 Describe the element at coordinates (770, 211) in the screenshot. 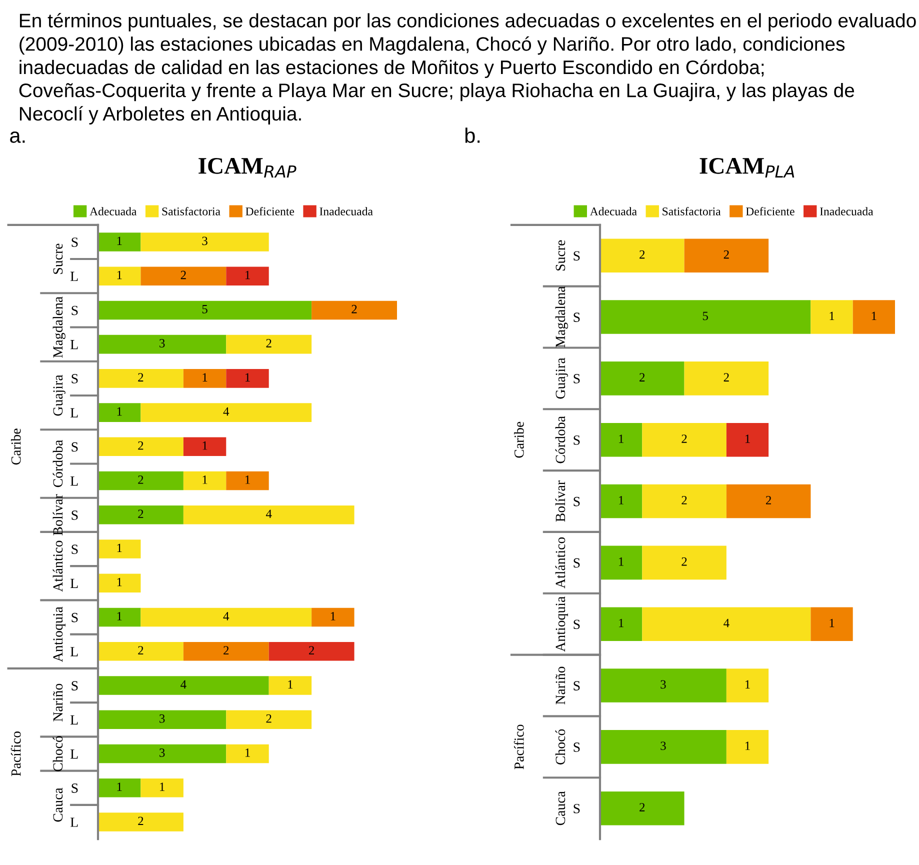

I see `legend-label: Deficiente` at that location.